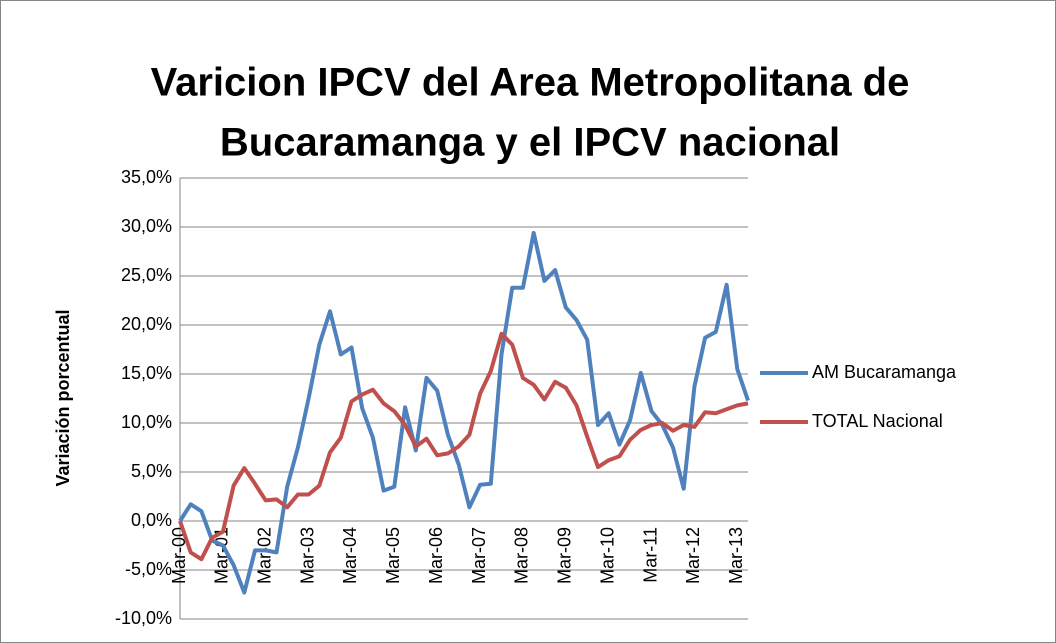  Describe the element at coordinates (143, 618) in the screenshot. I see `y-tick-label: -10,0%` at that location.